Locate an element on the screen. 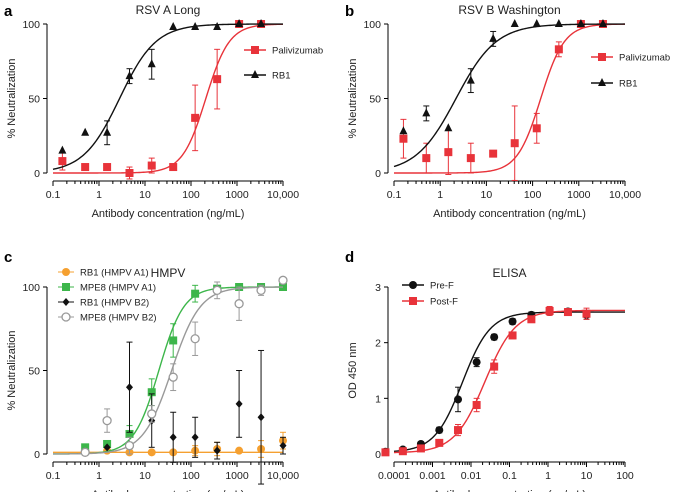 This screenshot has width=685, height=492. legend-label: MPE8 (HMPV A1) is located at coordinates (118, 288).